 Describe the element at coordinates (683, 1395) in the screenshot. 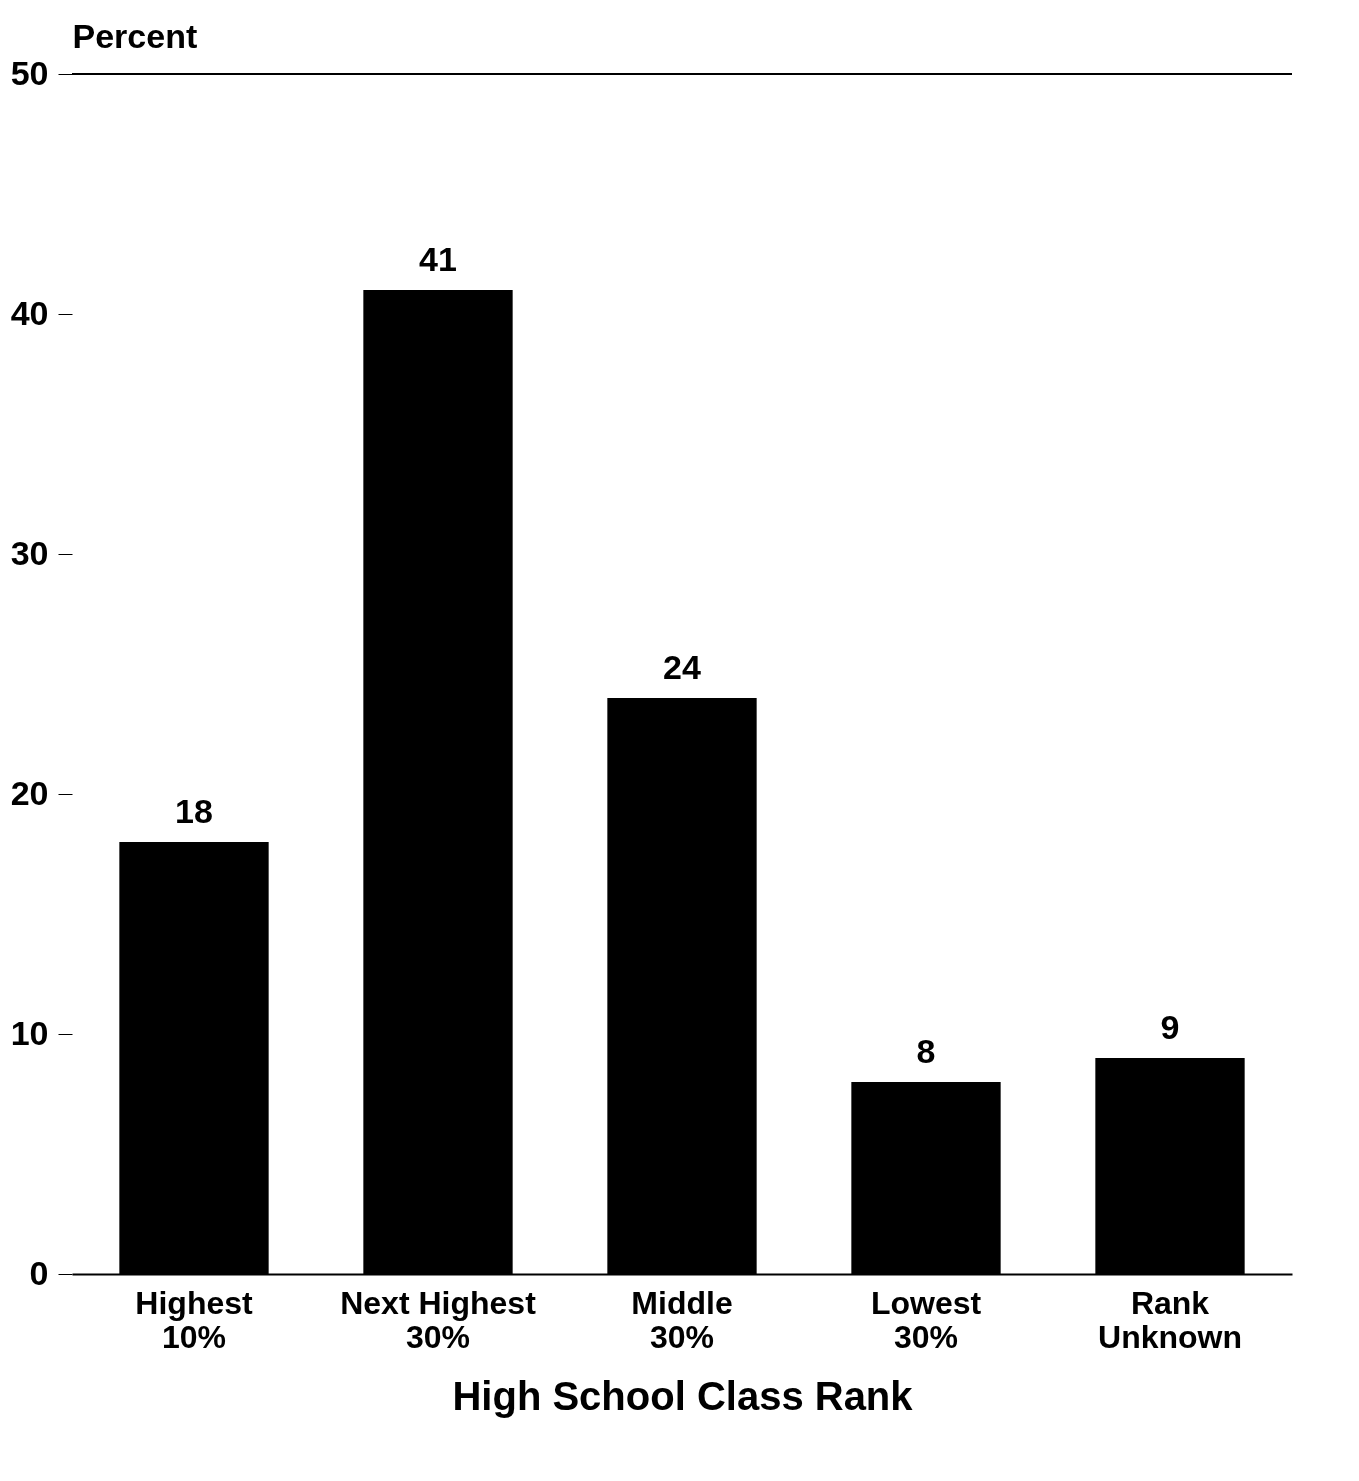

I see `x-axis-title: High School Class Rank` at that location.